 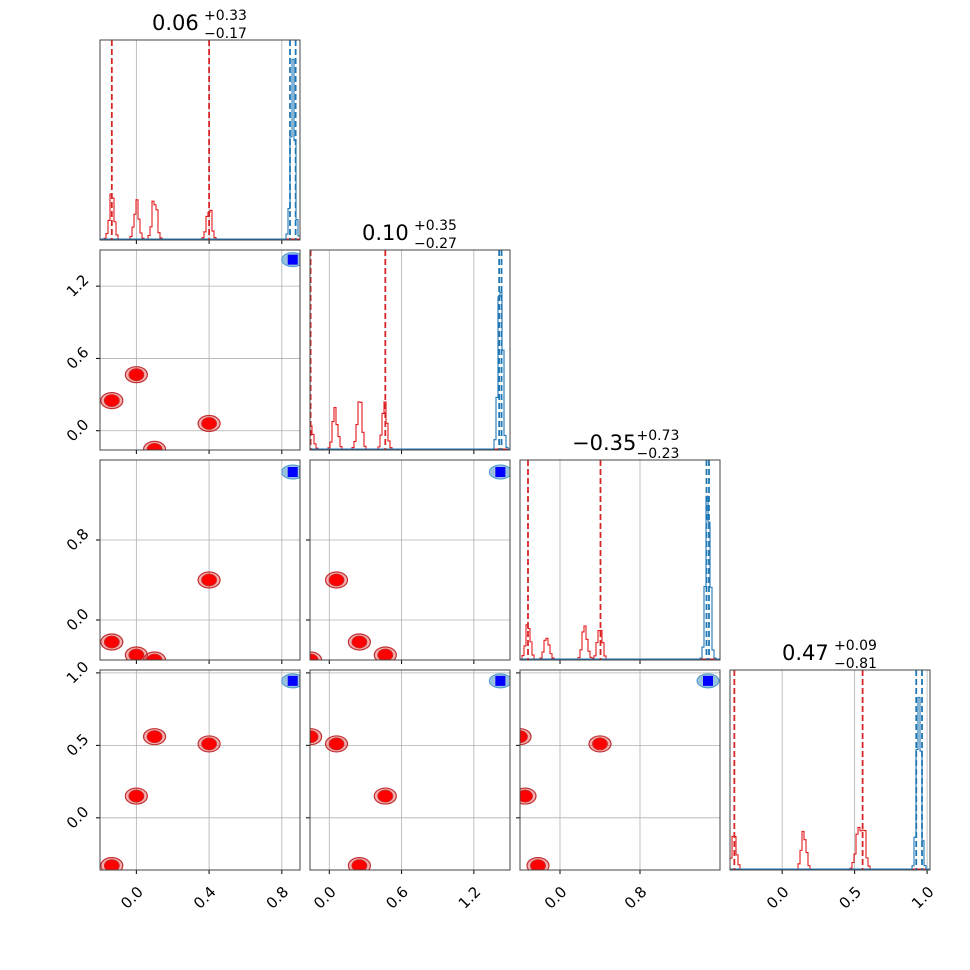 I want to click on panel-title-minus: −0.81, so click(x=855, y=664).